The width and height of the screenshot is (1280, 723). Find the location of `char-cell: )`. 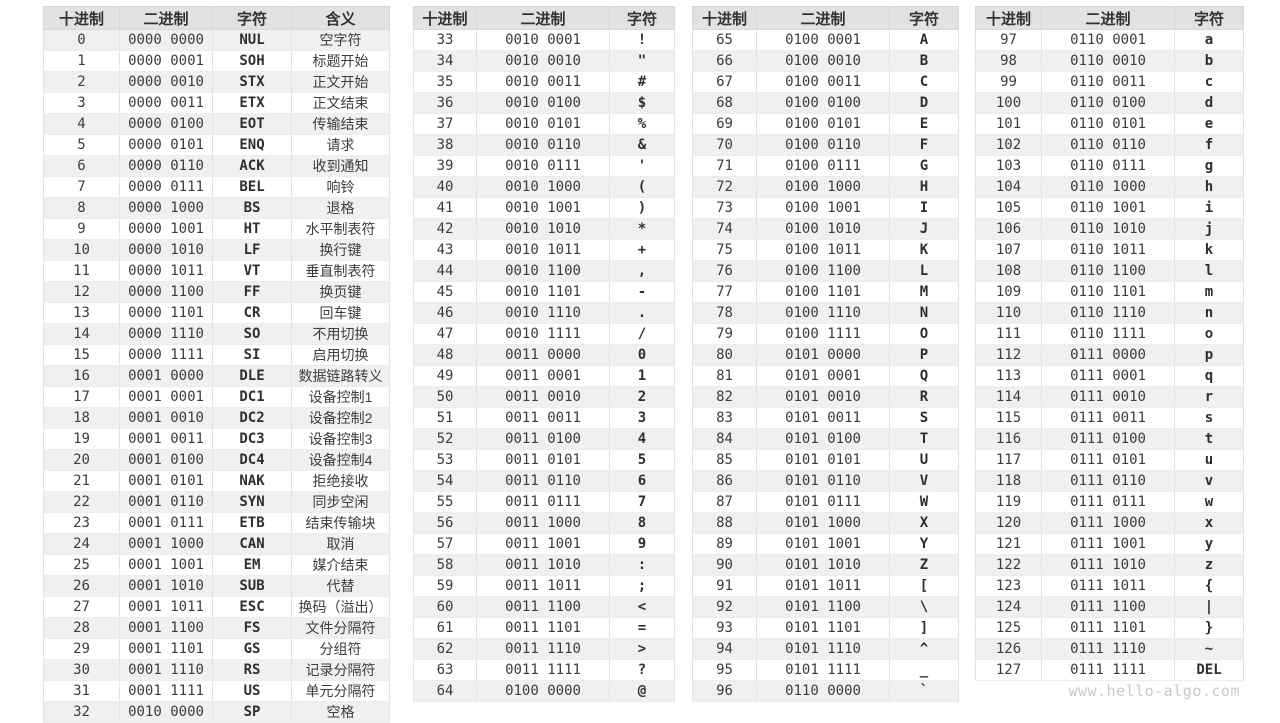

char-cell: ) is located at coordinates (642, 208).